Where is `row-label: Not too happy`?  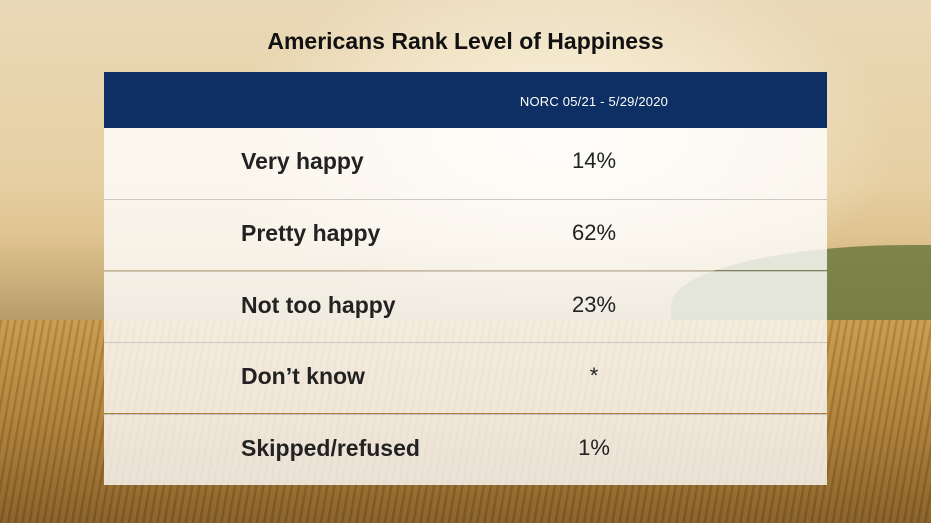 row-label: Not too happy is located at coordinates (318, 304).